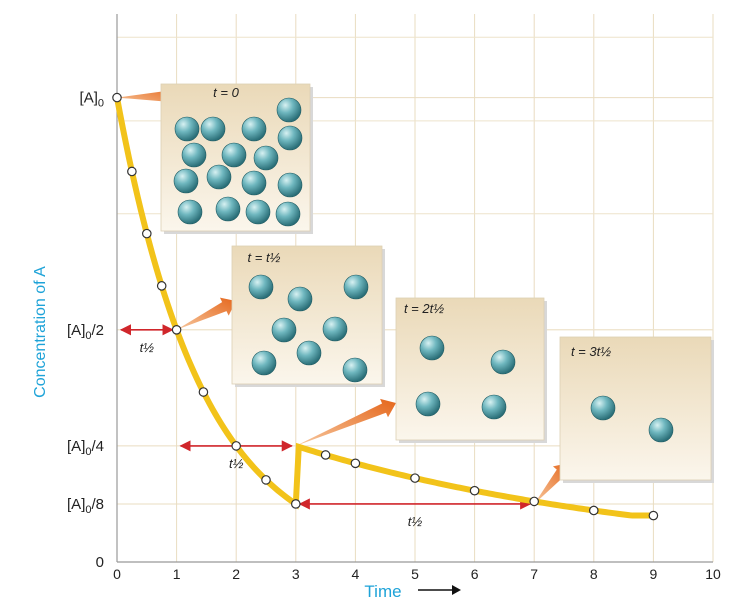 This screenshot has height=601, width=743. What do you see at coordinates (713, 574) in the screenshot?
I see `x-tick-label: 10` at bounding box center [713, 574].